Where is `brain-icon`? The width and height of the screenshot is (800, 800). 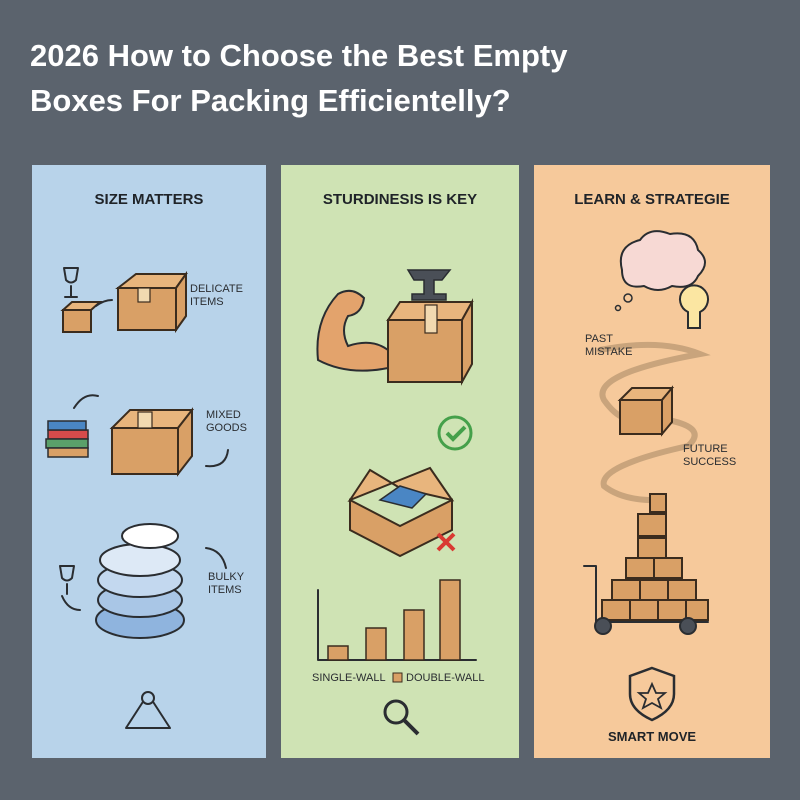 brain-icon is located at coordinates (654, 367).